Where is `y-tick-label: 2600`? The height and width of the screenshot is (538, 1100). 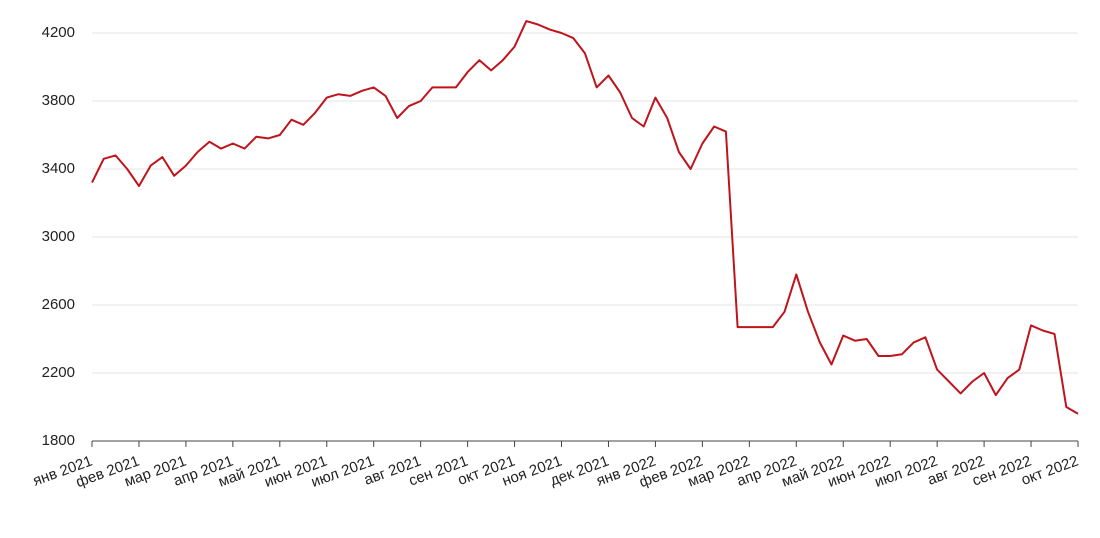 y-tick-label: 2600 is located at coordinates (58, 304).